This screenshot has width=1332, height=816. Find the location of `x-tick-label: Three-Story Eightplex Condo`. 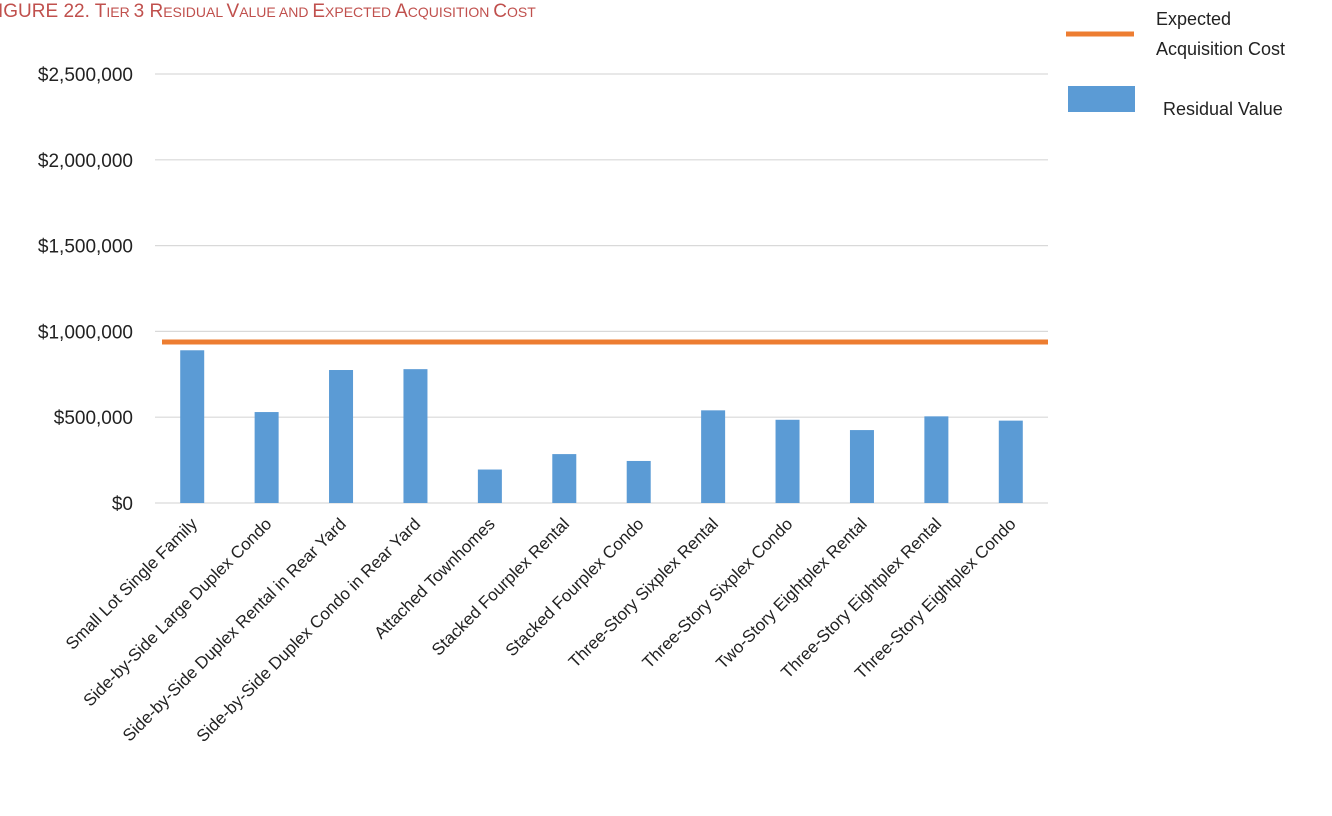

x-tick-label: Three-Story Eightplex Condo is located at coordinates (935, 598).